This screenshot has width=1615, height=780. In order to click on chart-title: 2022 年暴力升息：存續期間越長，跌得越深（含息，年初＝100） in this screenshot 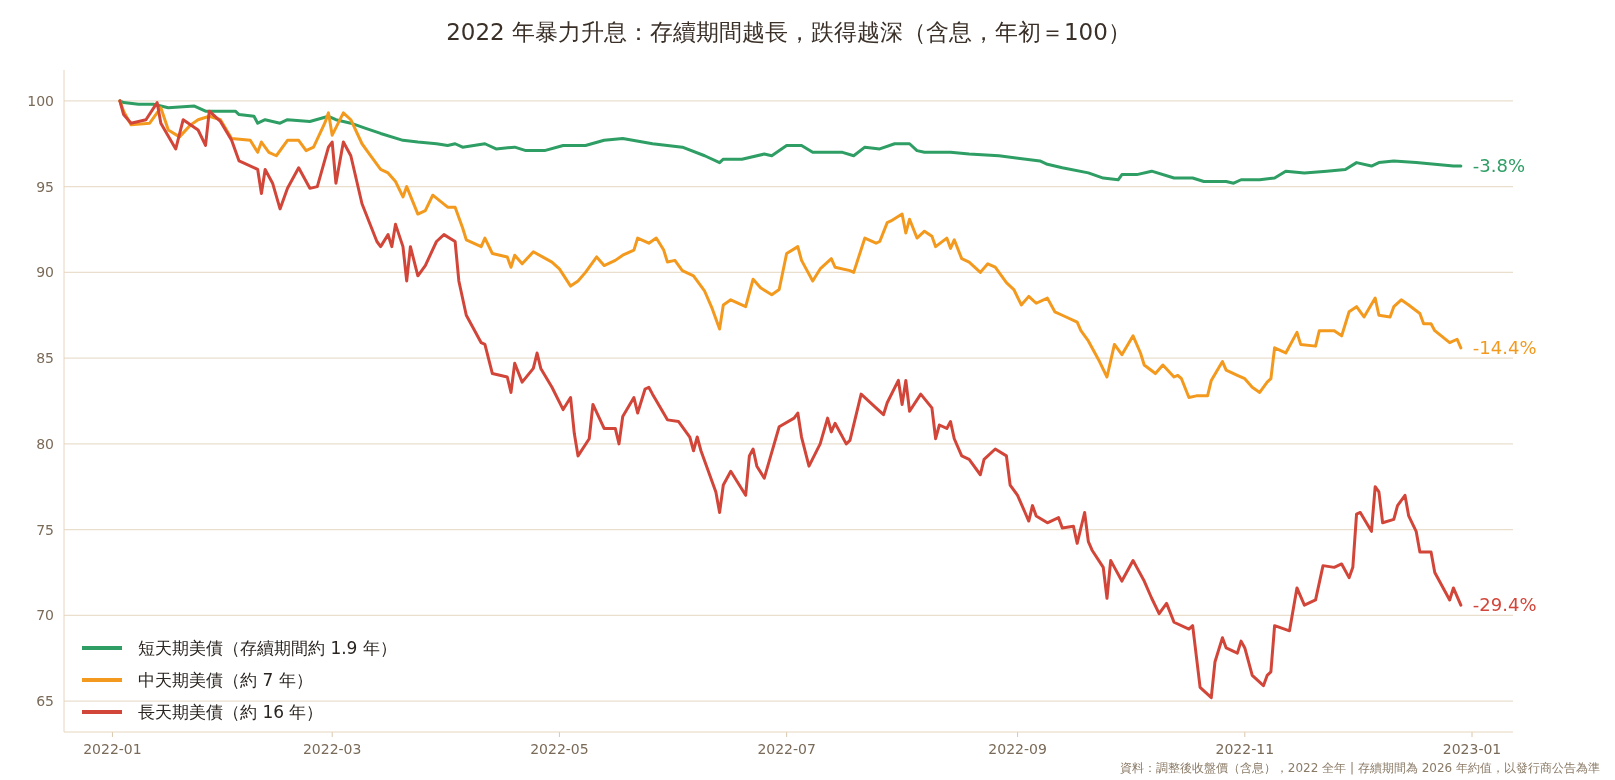, I will do `click(788, 32)`.